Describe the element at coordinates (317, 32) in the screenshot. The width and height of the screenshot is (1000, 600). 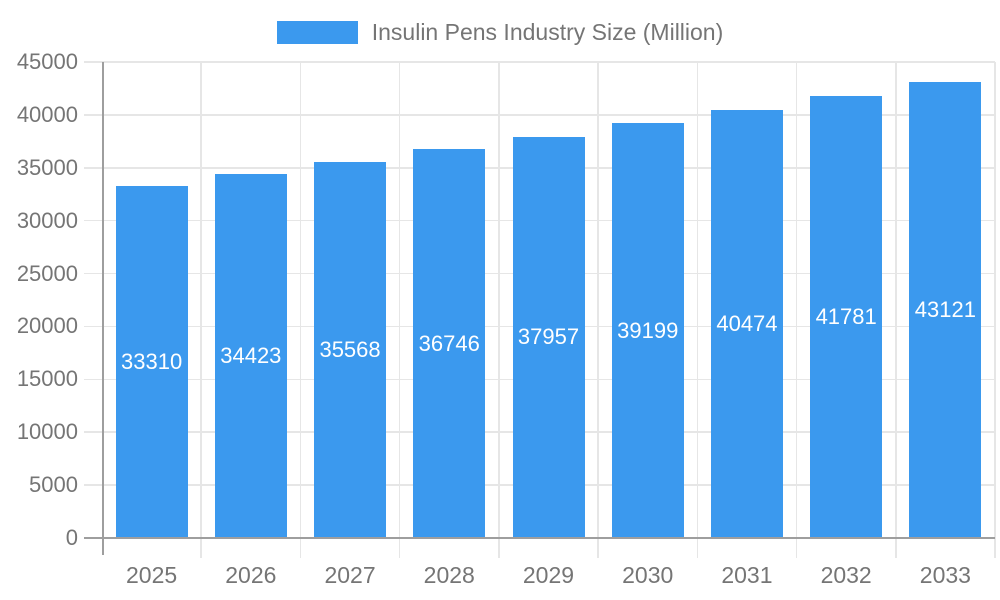
I see `legend-swatch` at that location.